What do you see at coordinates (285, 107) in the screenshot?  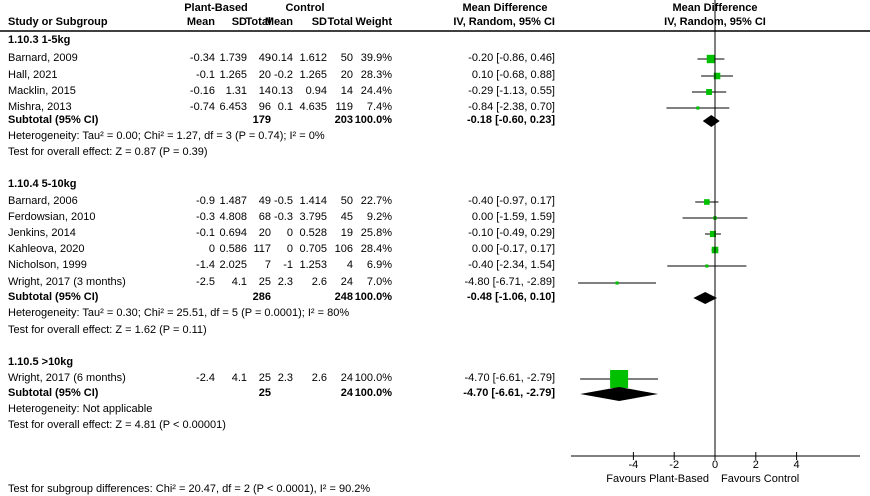 I see `study-cell: 0.1` at bounding box center [285, 107].